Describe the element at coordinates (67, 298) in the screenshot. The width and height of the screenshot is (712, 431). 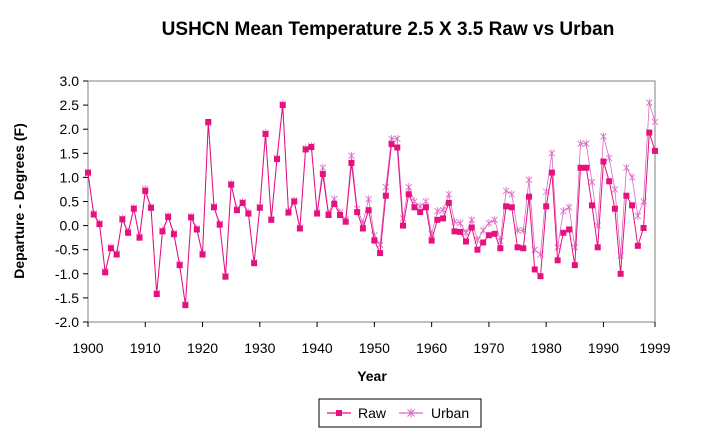
I see `y-tick-label: -1.5` at that location.